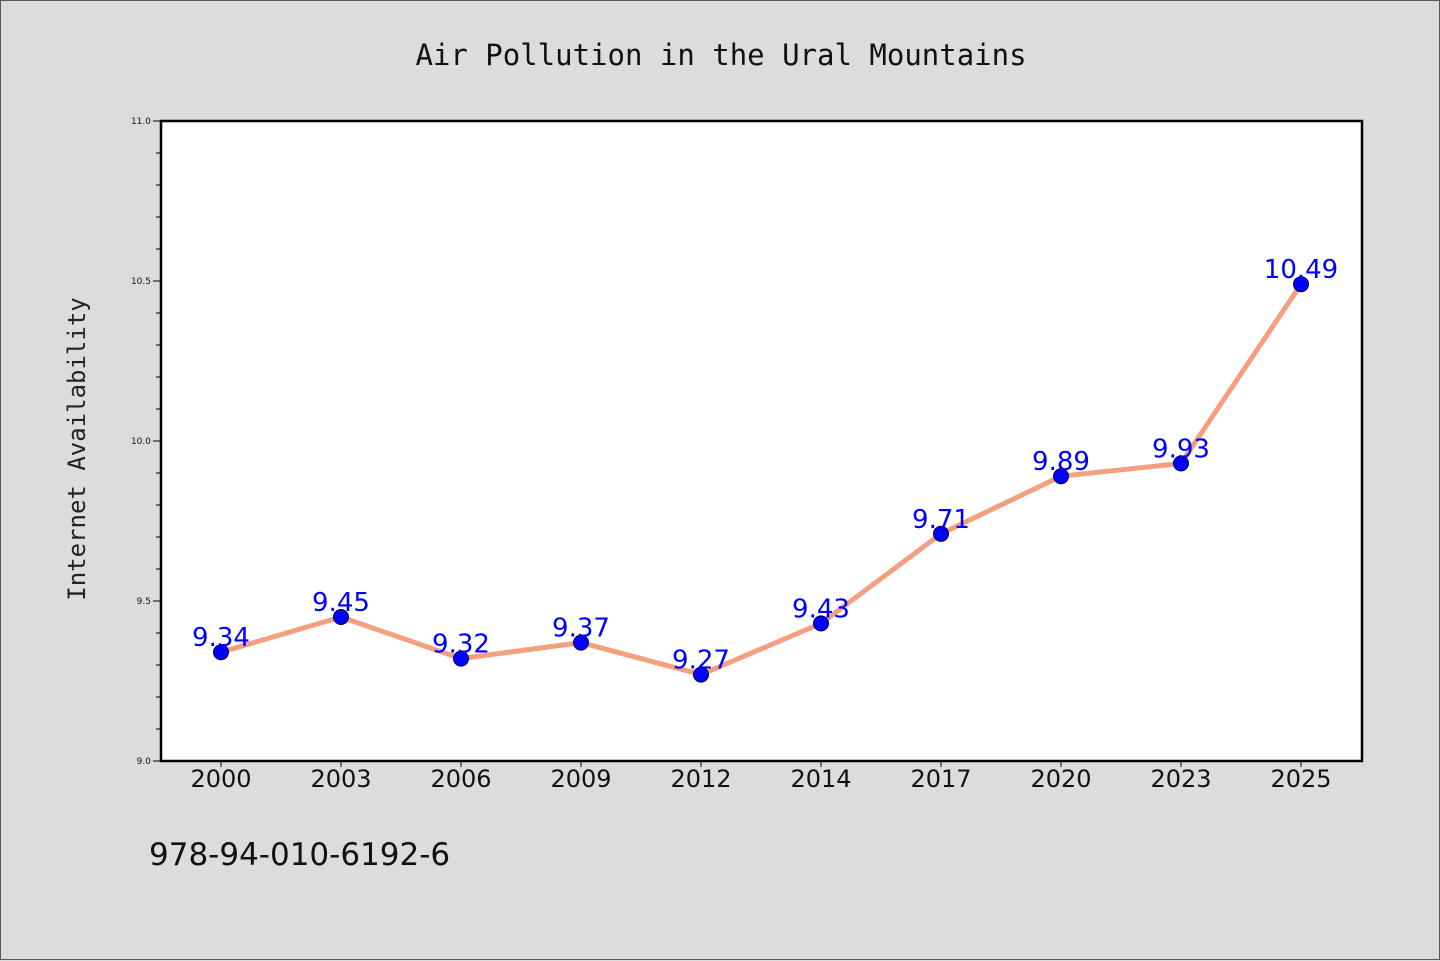 Image resolution: width=1440 pixels, height=961 pixels. What do you see at coordinates (221, 638) in the screenshot?
I see `data-label: 9.34` at bounding box center [221, 638].